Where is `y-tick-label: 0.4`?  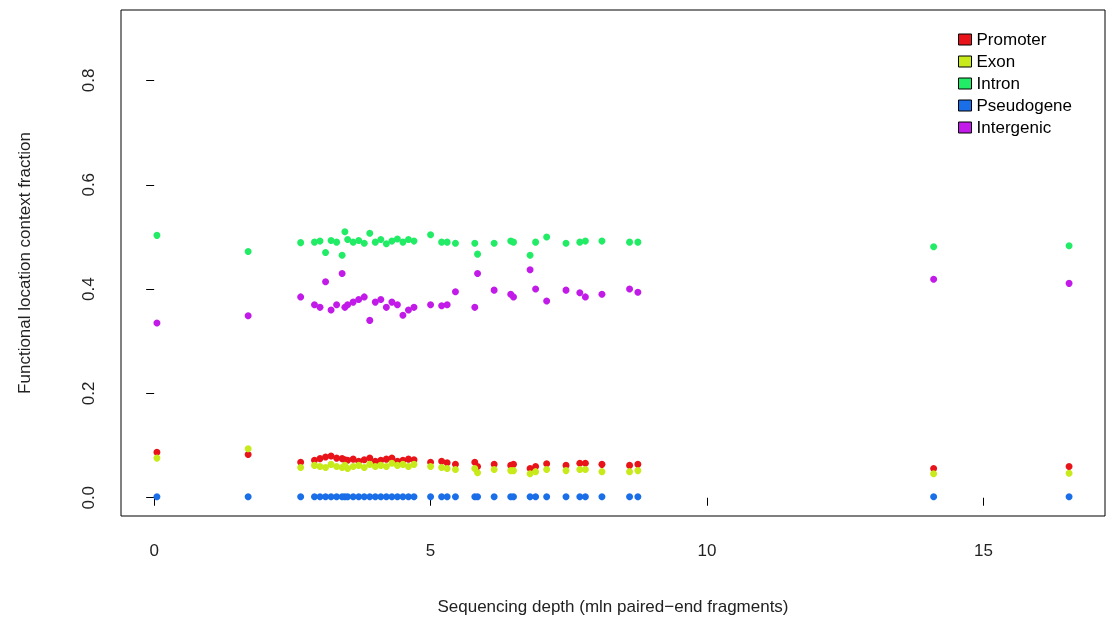
y-tick-label: 0.4 is located at coordinates (88, 289).